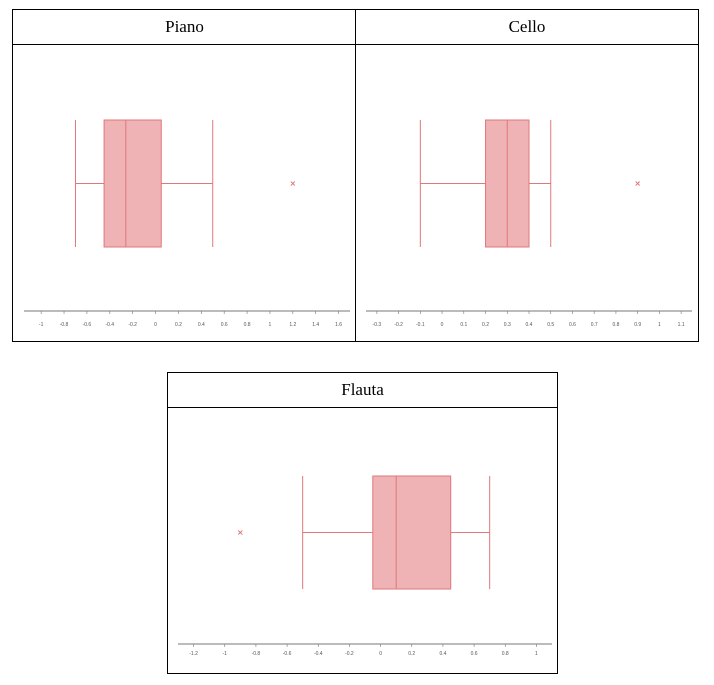  I want to click on x-tick-label: 0.9, so click(637, 325).